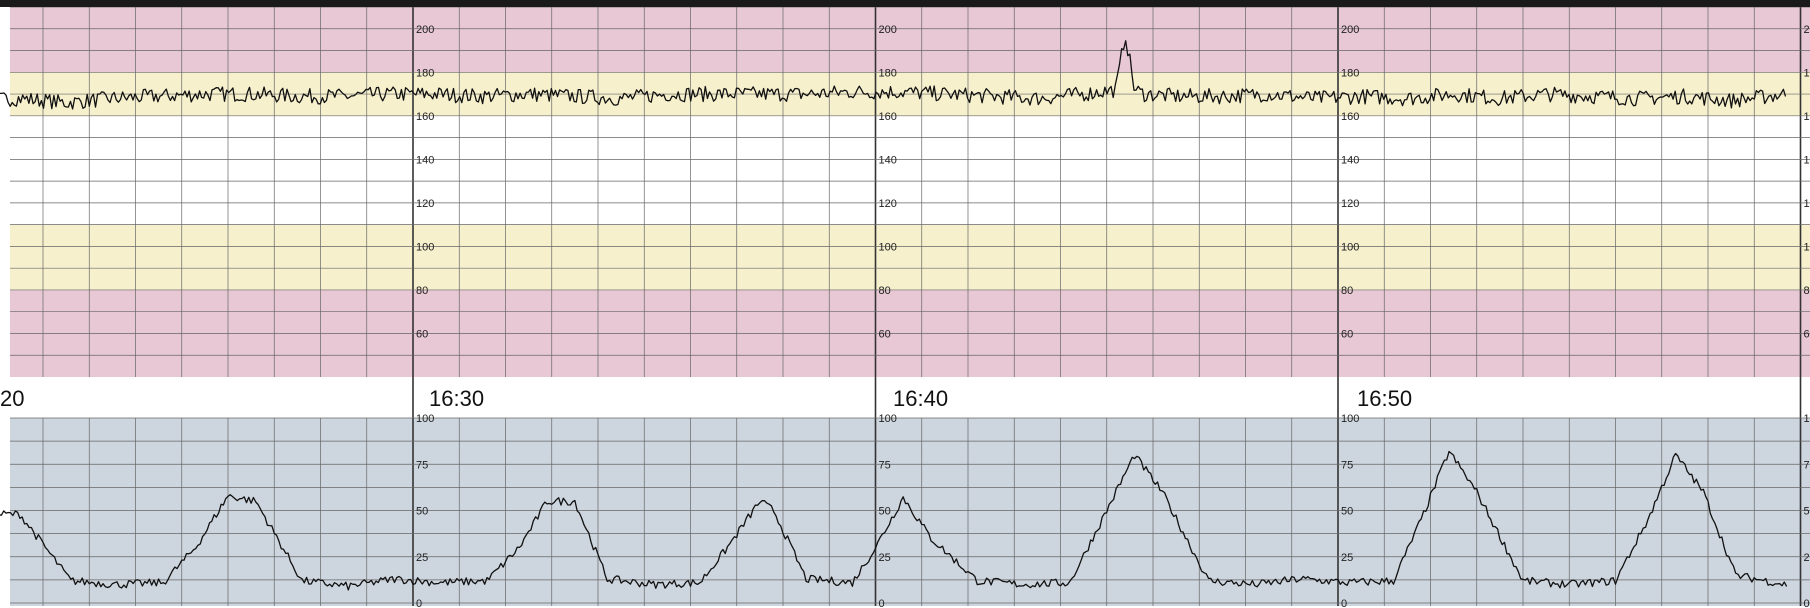 The height and width of the screenshot is (608, 1810). What do you see at coordinates (1384, 398) in the screenshot?
I see `time-label-3: 16:50` at bounding box center [1384, 398].